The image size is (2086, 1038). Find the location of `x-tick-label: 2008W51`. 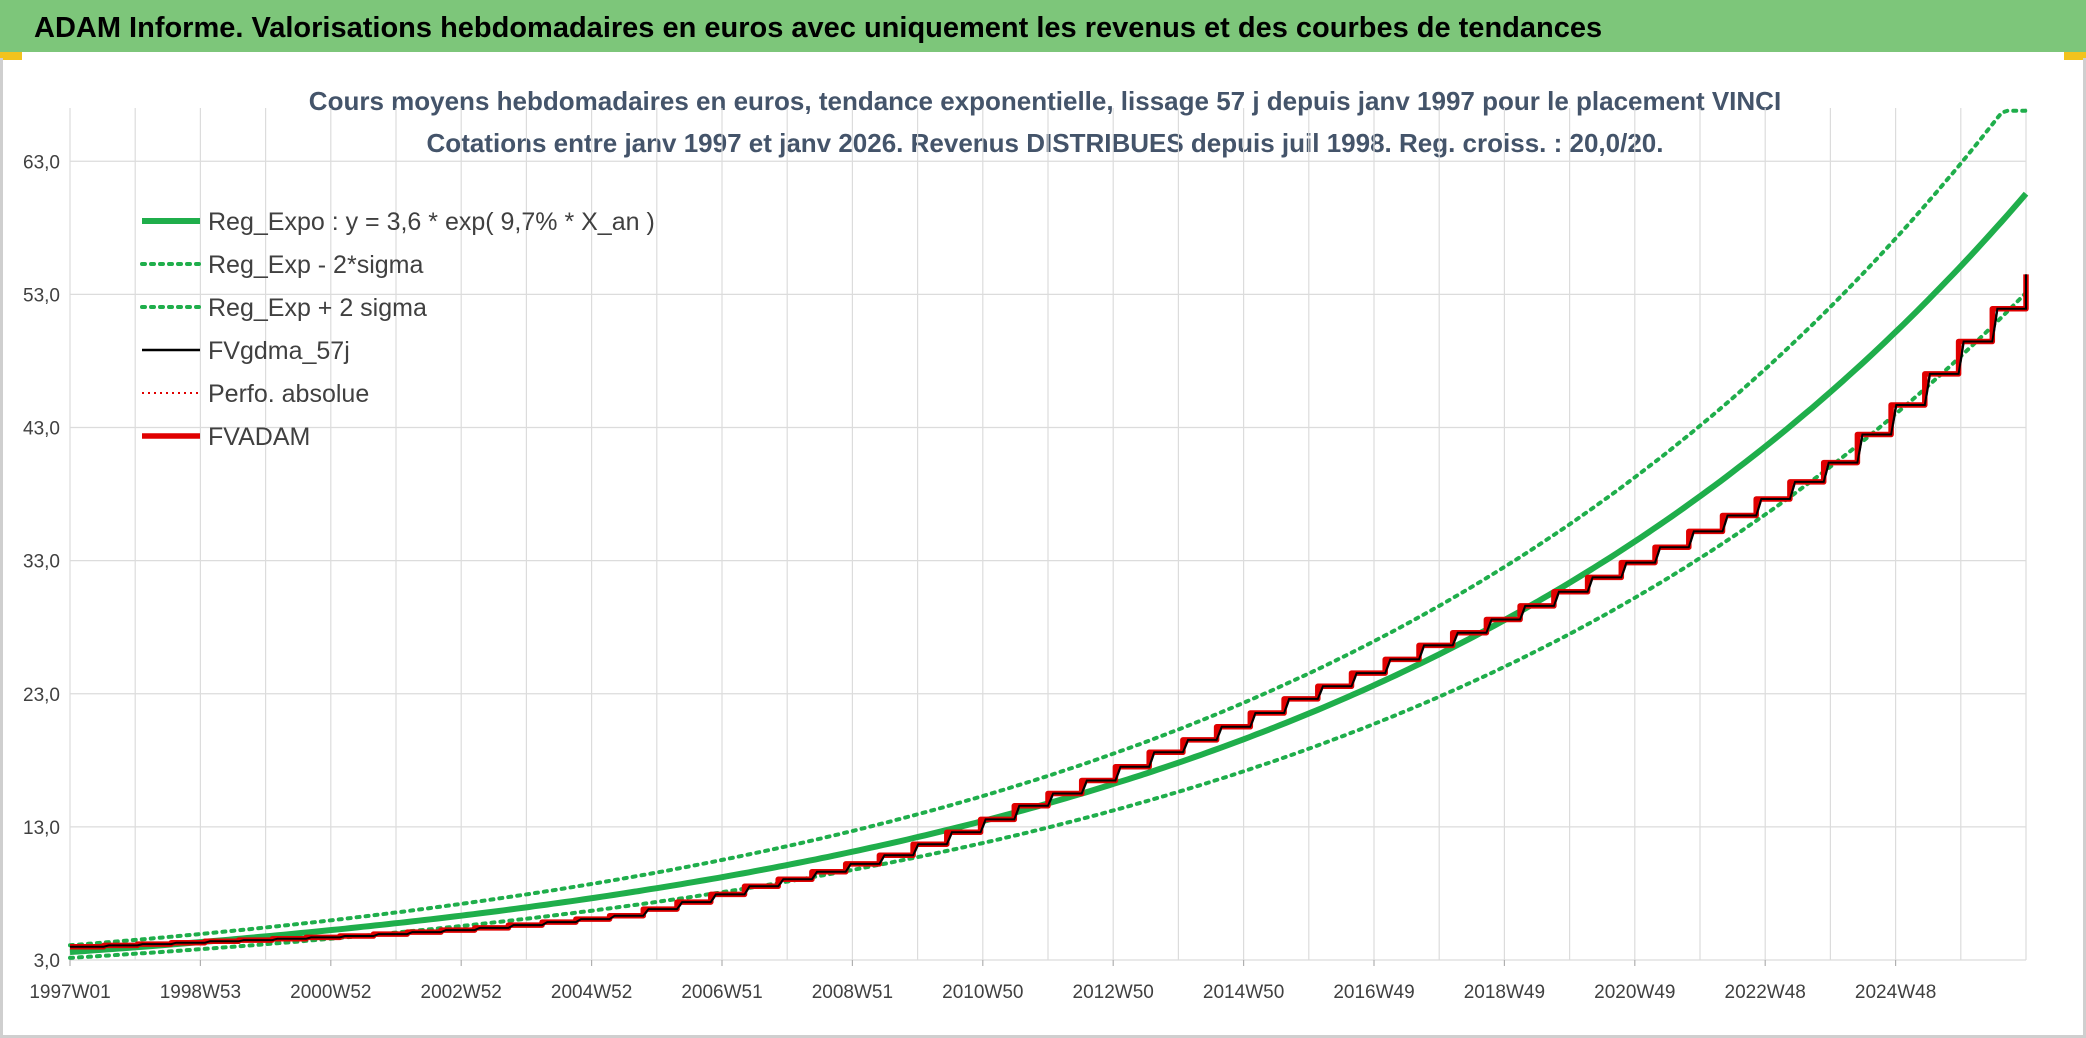

x-tick-label: 2008W51 is located at coordinates (852, 992).